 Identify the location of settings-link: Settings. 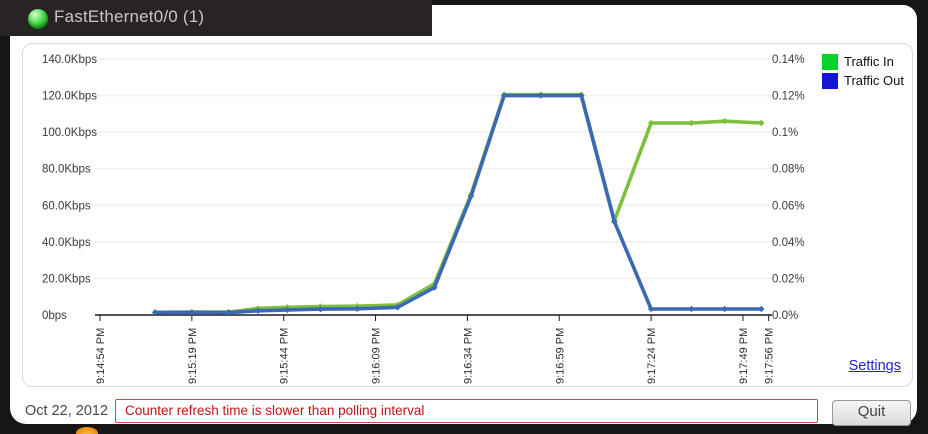
(874, 366).